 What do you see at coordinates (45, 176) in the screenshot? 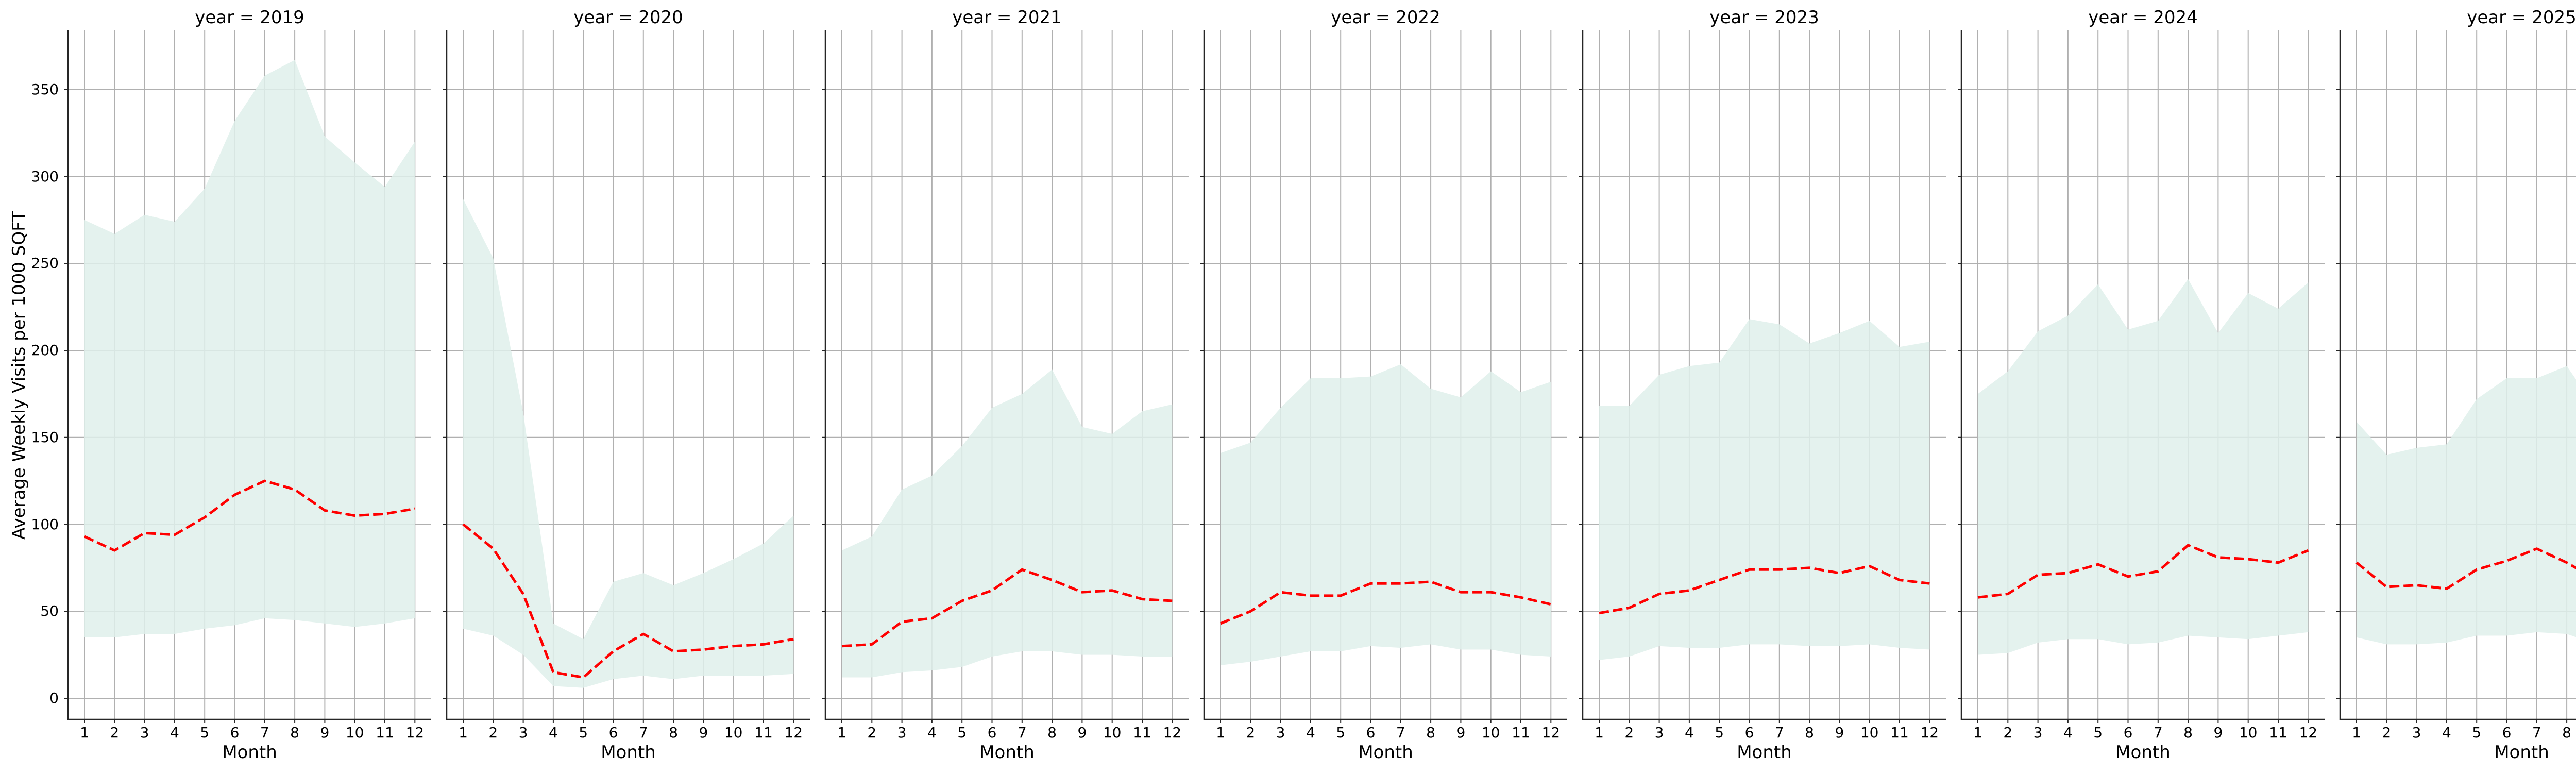
I see `y-tick-label: 300` at bounding box center [45, 176].